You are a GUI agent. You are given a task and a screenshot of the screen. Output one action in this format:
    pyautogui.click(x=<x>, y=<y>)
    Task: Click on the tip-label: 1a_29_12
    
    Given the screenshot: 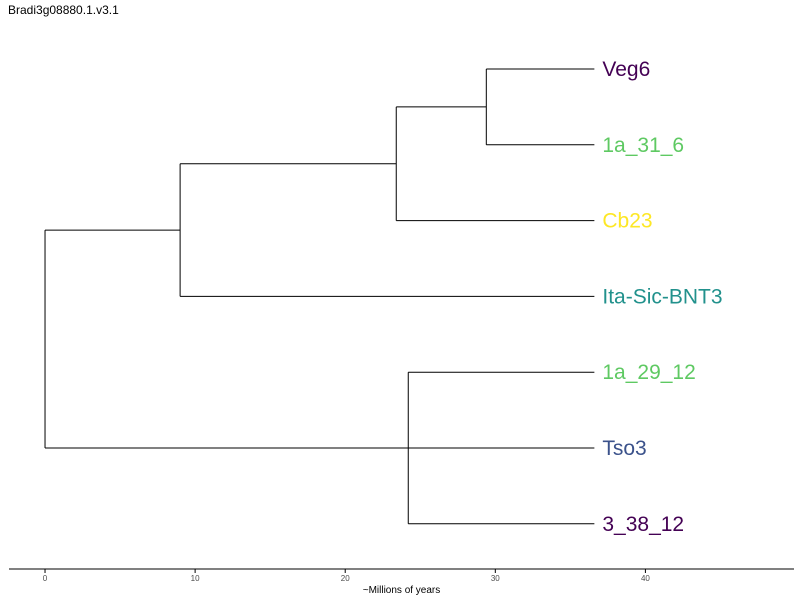 What is the action you would take?
    pyautogui.click(x=648, y=372)
    